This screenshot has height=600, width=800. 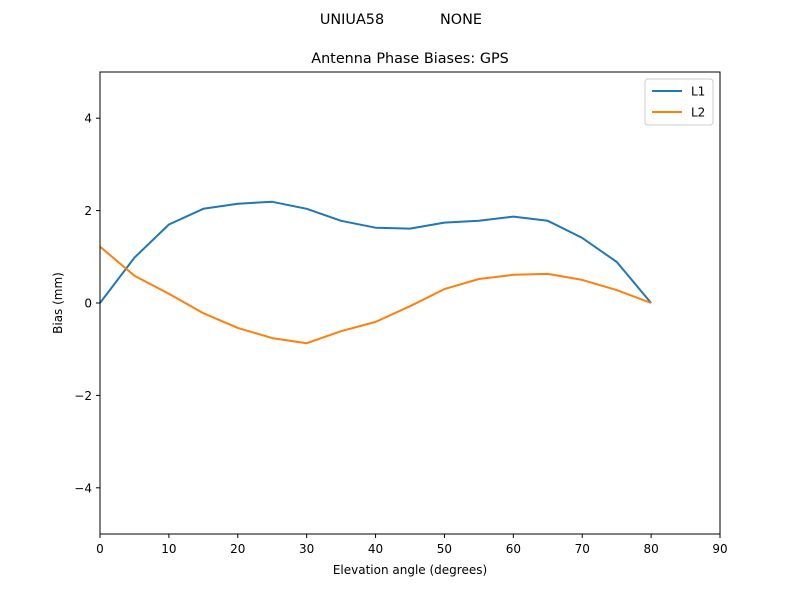 I want to click on x-tick-label: 20, so click(x=237, y=549).